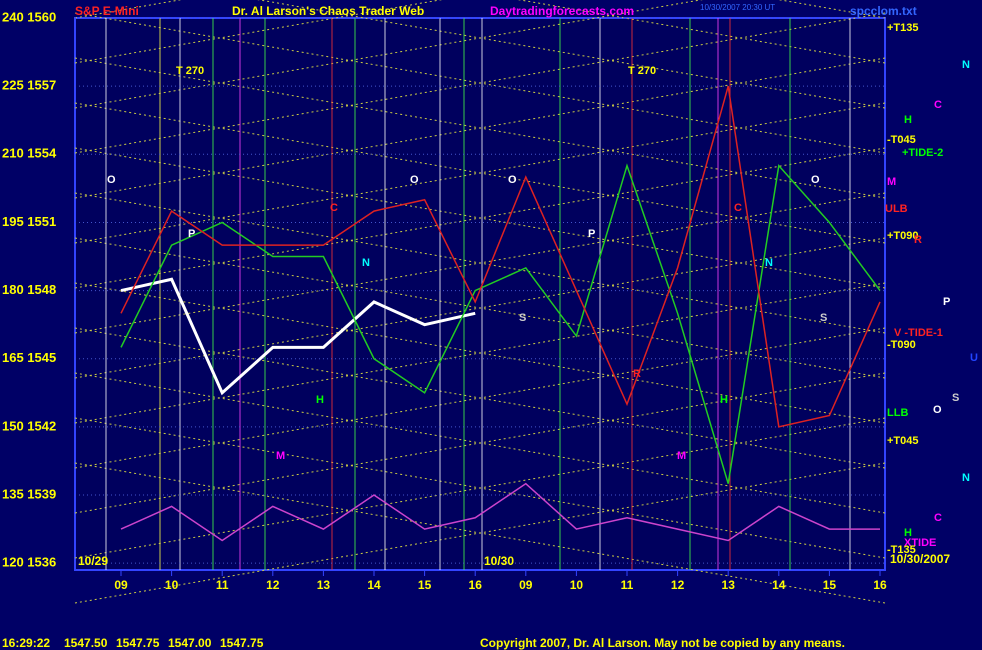  What do you see at coordinates (29, 357) in the screenshot?
I see `y-tick-label: 165 1545` at bounding box center [29, 357].